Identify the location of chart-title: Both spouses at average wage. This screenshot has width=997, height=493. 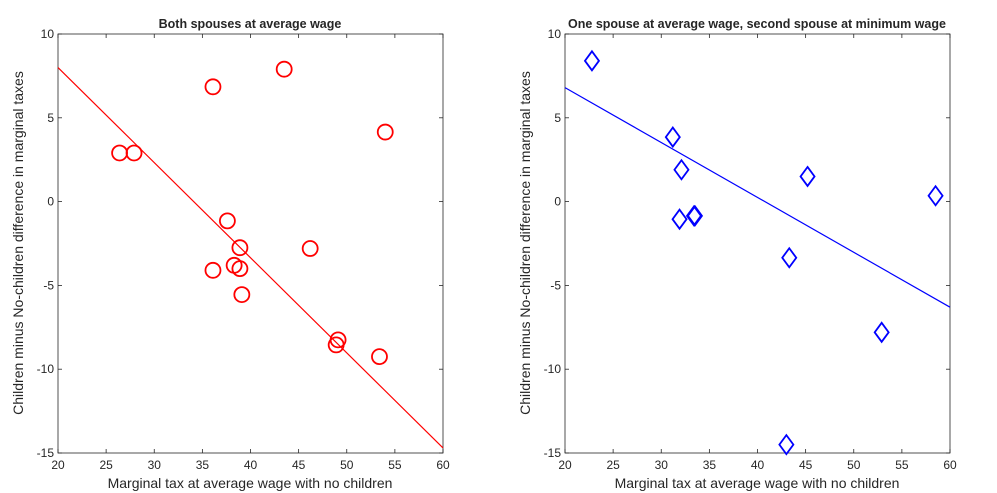
(250, 24).